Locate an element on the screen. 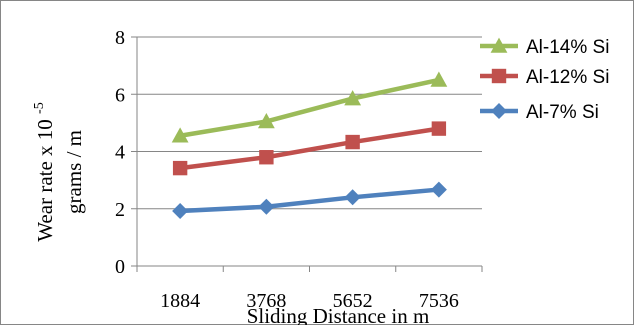  series-diamond is located at coordinates (309, 200).